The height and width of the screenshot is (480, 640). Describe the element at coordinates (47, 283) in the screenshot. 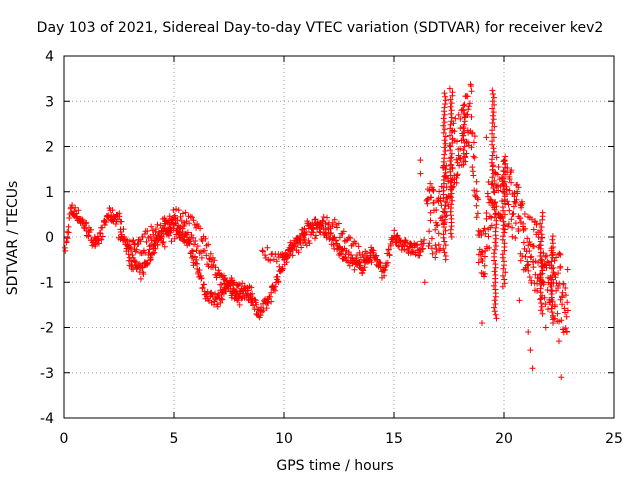

I see `y-tick-label: -1` at that location.